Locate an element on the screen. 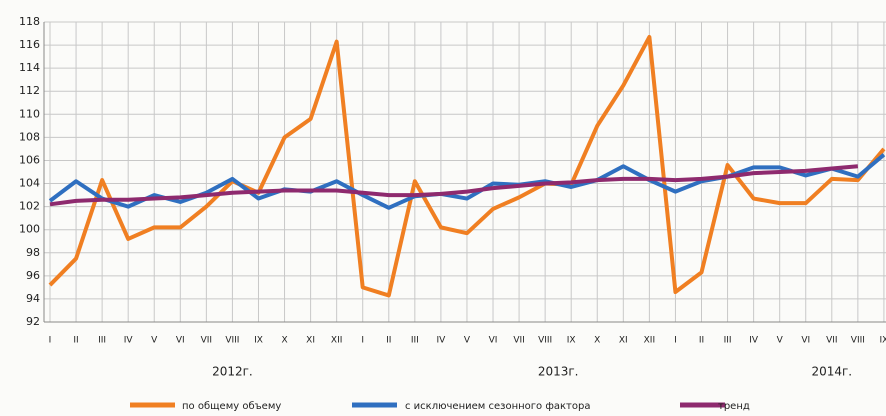 This screenshot has height=416, width=886. y-tick-label: 114 is located at coordinates (29, 67).